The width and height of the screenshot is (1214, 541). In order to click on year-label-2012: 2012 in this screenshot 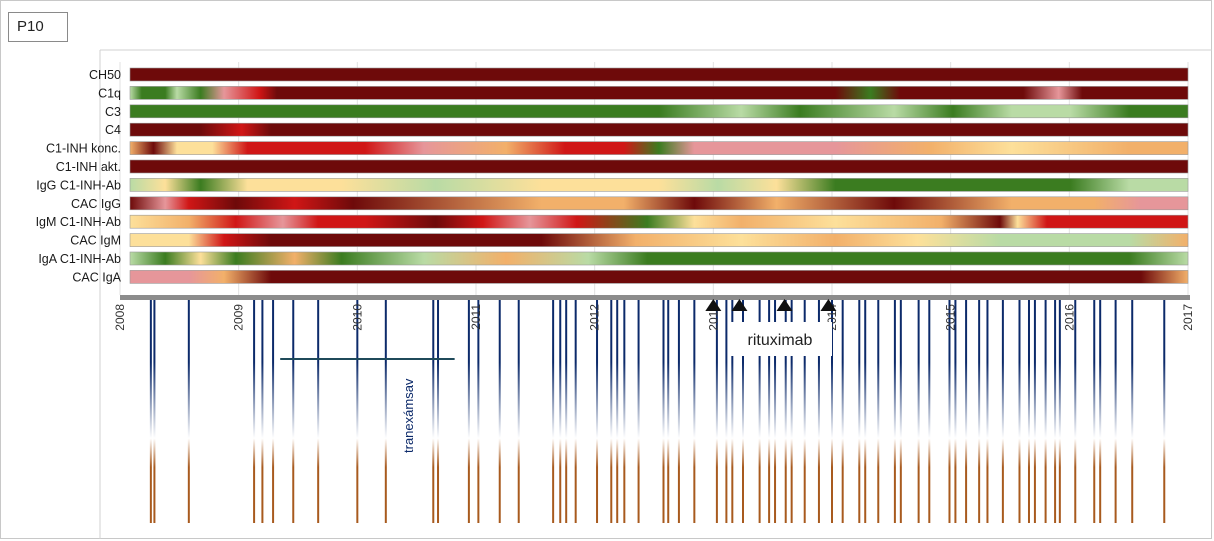, I will do `click(595, 317)`.